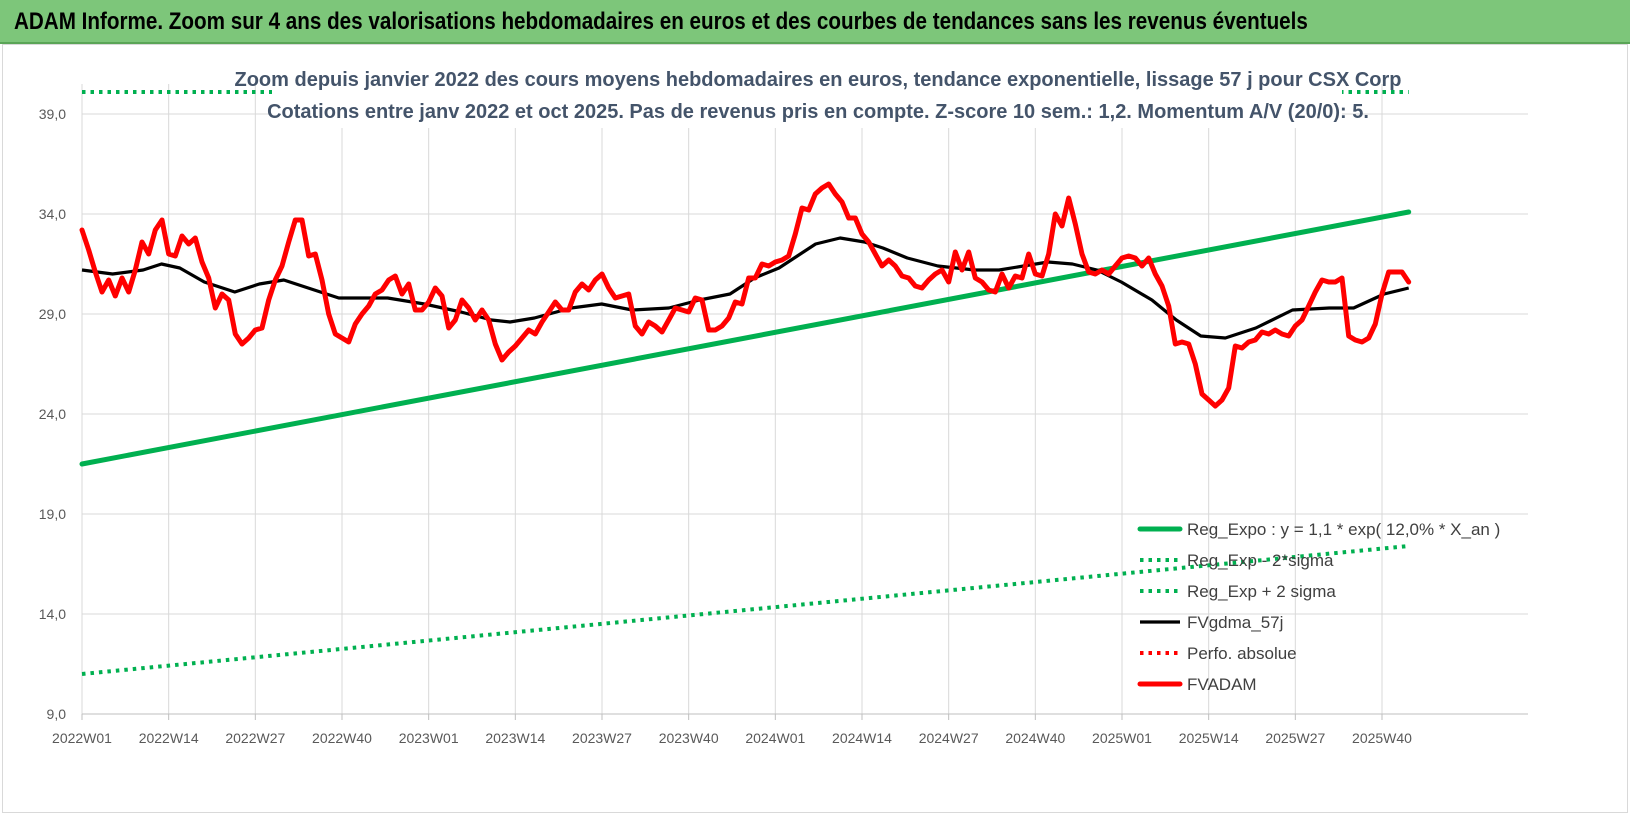 This screenshot has height=815, width=1630. Describe the element at coordinates (342, 738) in the screenshot. I see `x-tick-label: 2022W40` at that location.